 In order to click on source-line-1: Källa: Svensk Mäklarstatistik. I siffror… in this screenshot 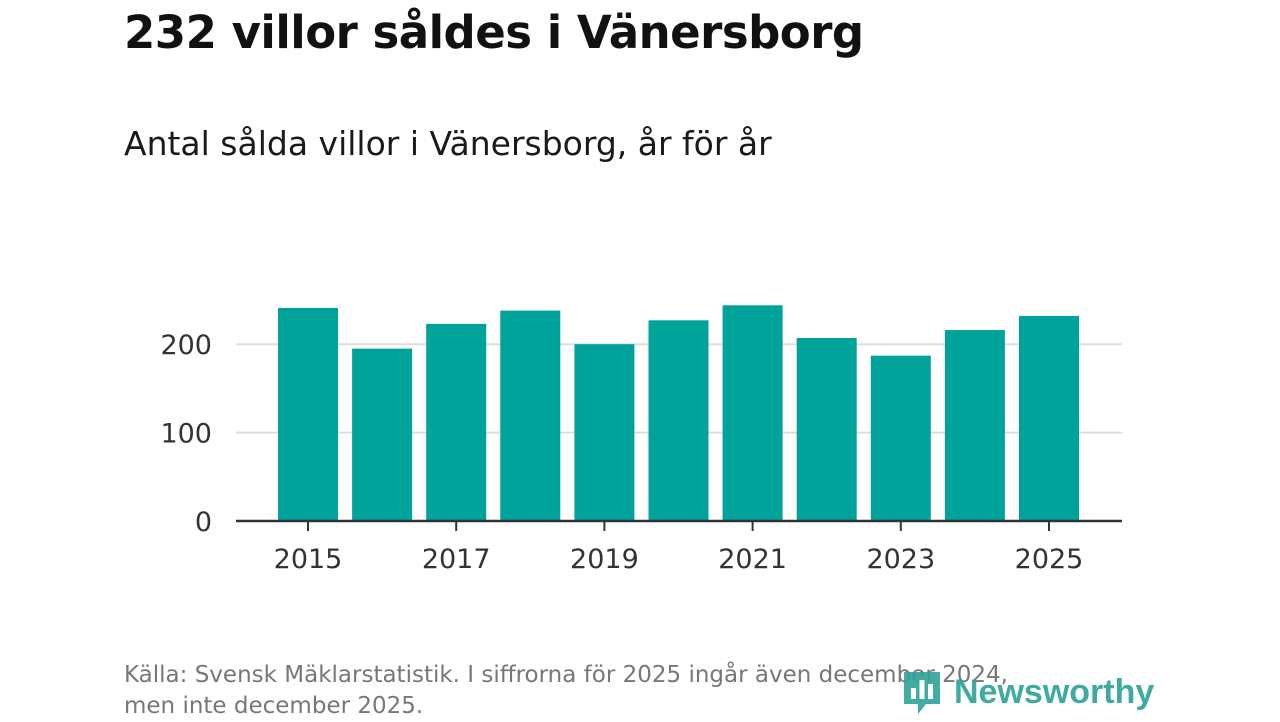, I will do `click(566, 675)`.